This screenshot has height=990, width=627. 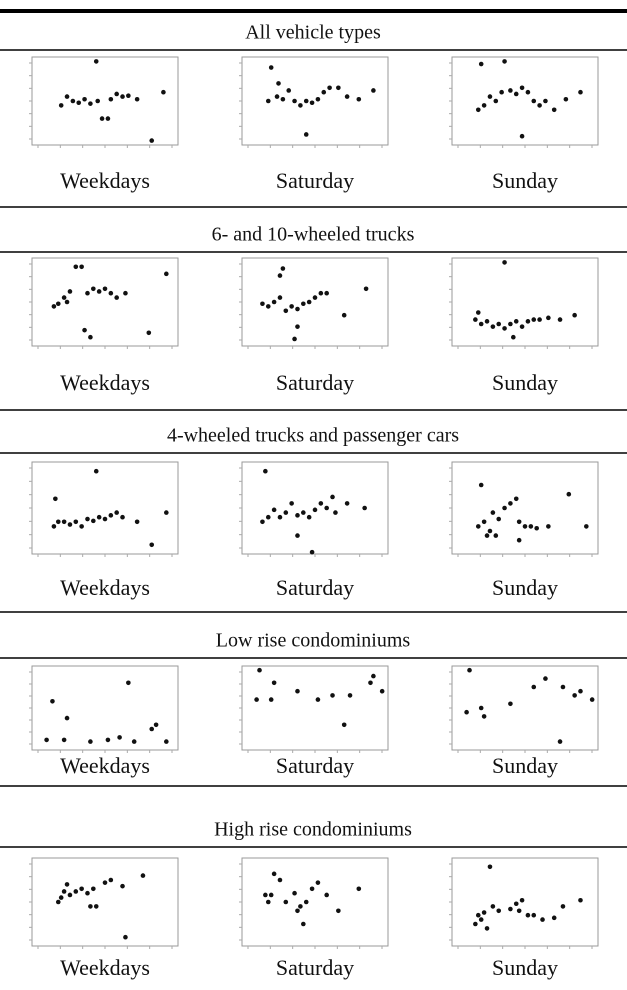 What do you see at coordinates (313, 33) in the screenshot?
I see `section-title: All vehicle types` at bounding box center [313, 33].